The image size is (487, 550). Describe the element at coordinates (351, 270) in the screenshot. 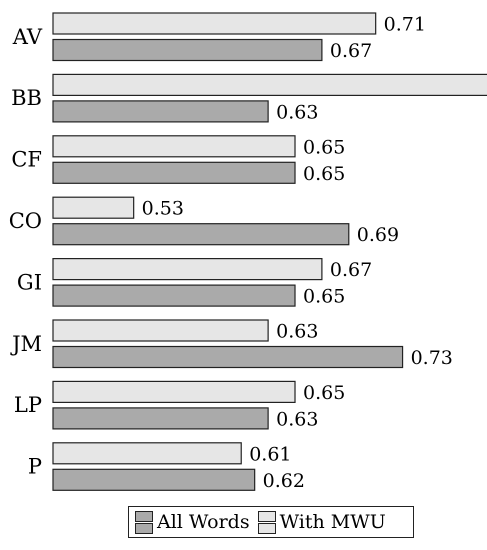

I see `value-label-with-mwu-gi: 0.67` at that location.